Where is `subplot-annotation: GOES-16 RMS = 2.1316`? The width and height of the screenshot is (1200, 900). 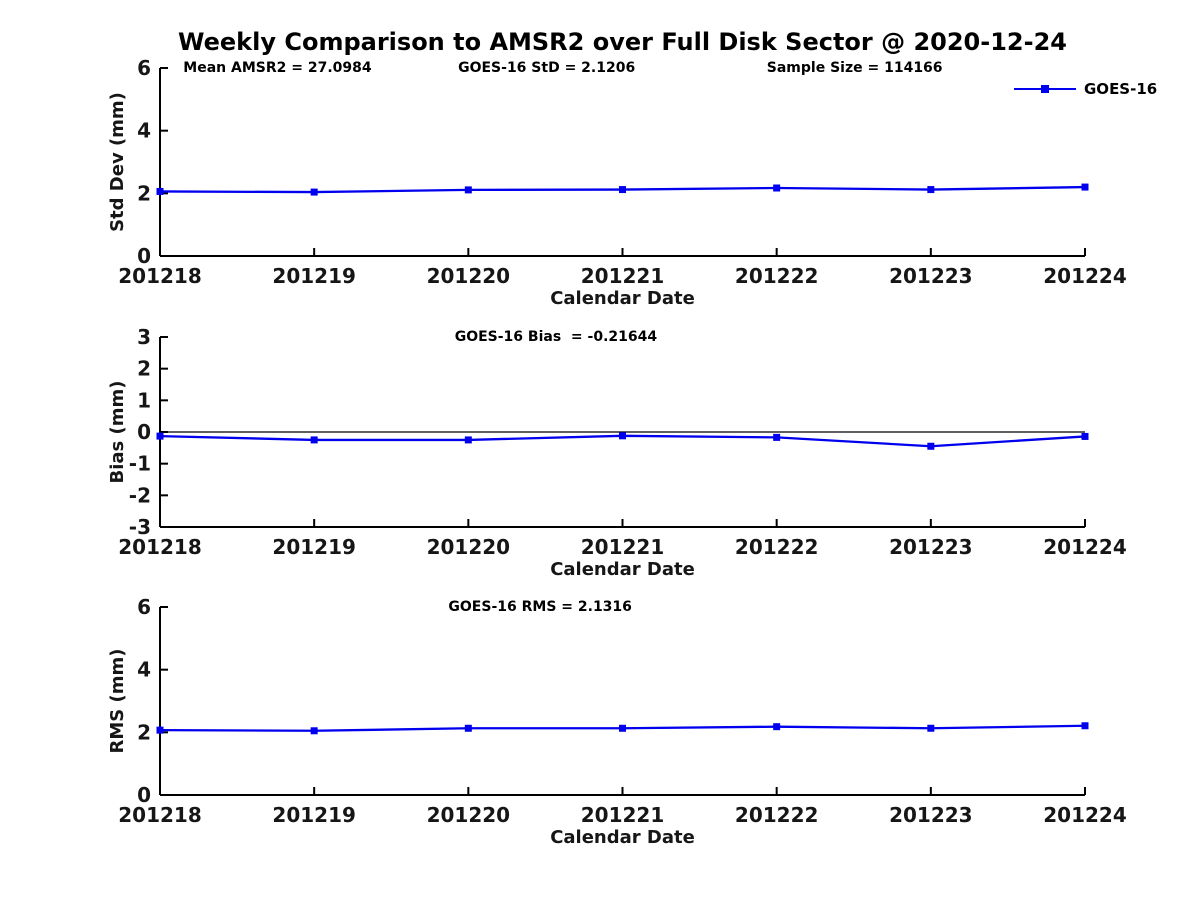
subplot-annotation: GOES-16 RMS = 2.1316 is located at coordinates (540, 607).